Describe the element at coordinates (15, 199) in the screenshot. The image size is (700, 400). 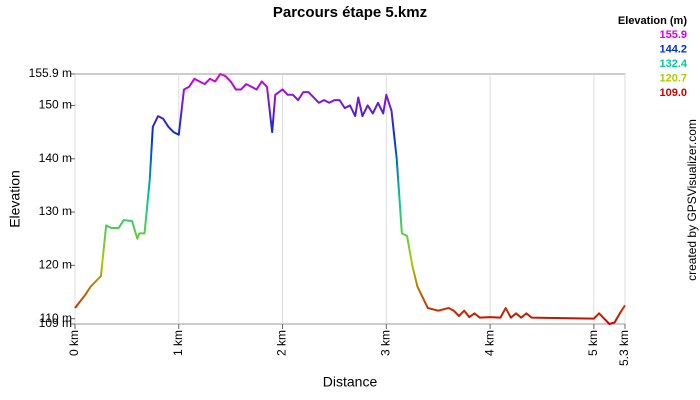
I see `y-axis-label: Elevation` at that location.